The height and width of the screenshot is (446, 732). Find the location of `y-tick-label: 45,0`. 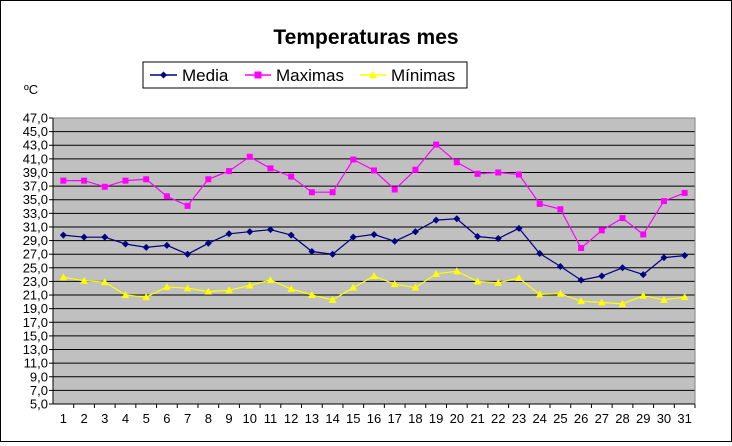

y-tick-label: 45,0 is located at coordinates (35, 131).